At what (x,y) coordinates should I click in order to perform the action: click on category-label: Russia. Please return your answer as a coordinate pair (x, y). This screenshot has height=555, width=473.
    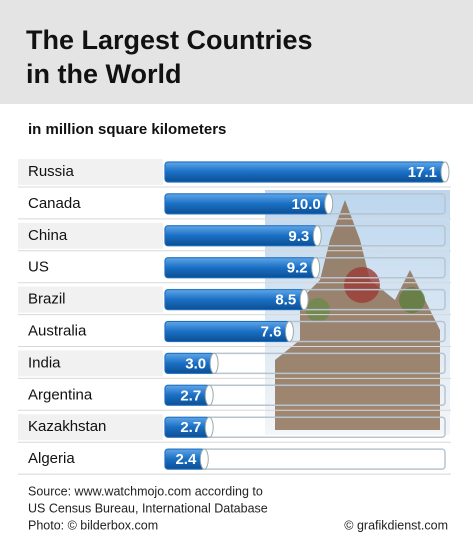
    Looking at the image, I should click on (51, 171).